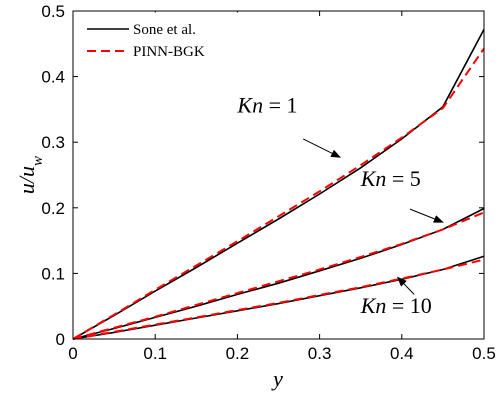  Describe the element at coordinates (53, 273) in the screenshot. I see `y-tick-label: 0.1` at that location.